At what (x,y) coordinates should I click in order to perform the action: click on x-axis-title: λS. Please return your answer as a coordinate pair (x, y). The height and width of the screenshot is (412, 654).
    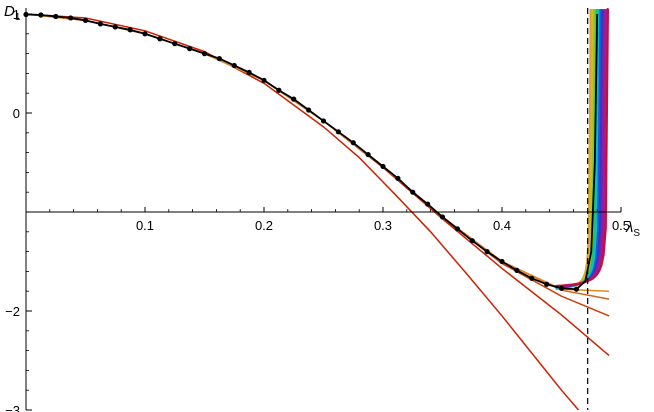
    Looking at the image, I should click on (632, 229).